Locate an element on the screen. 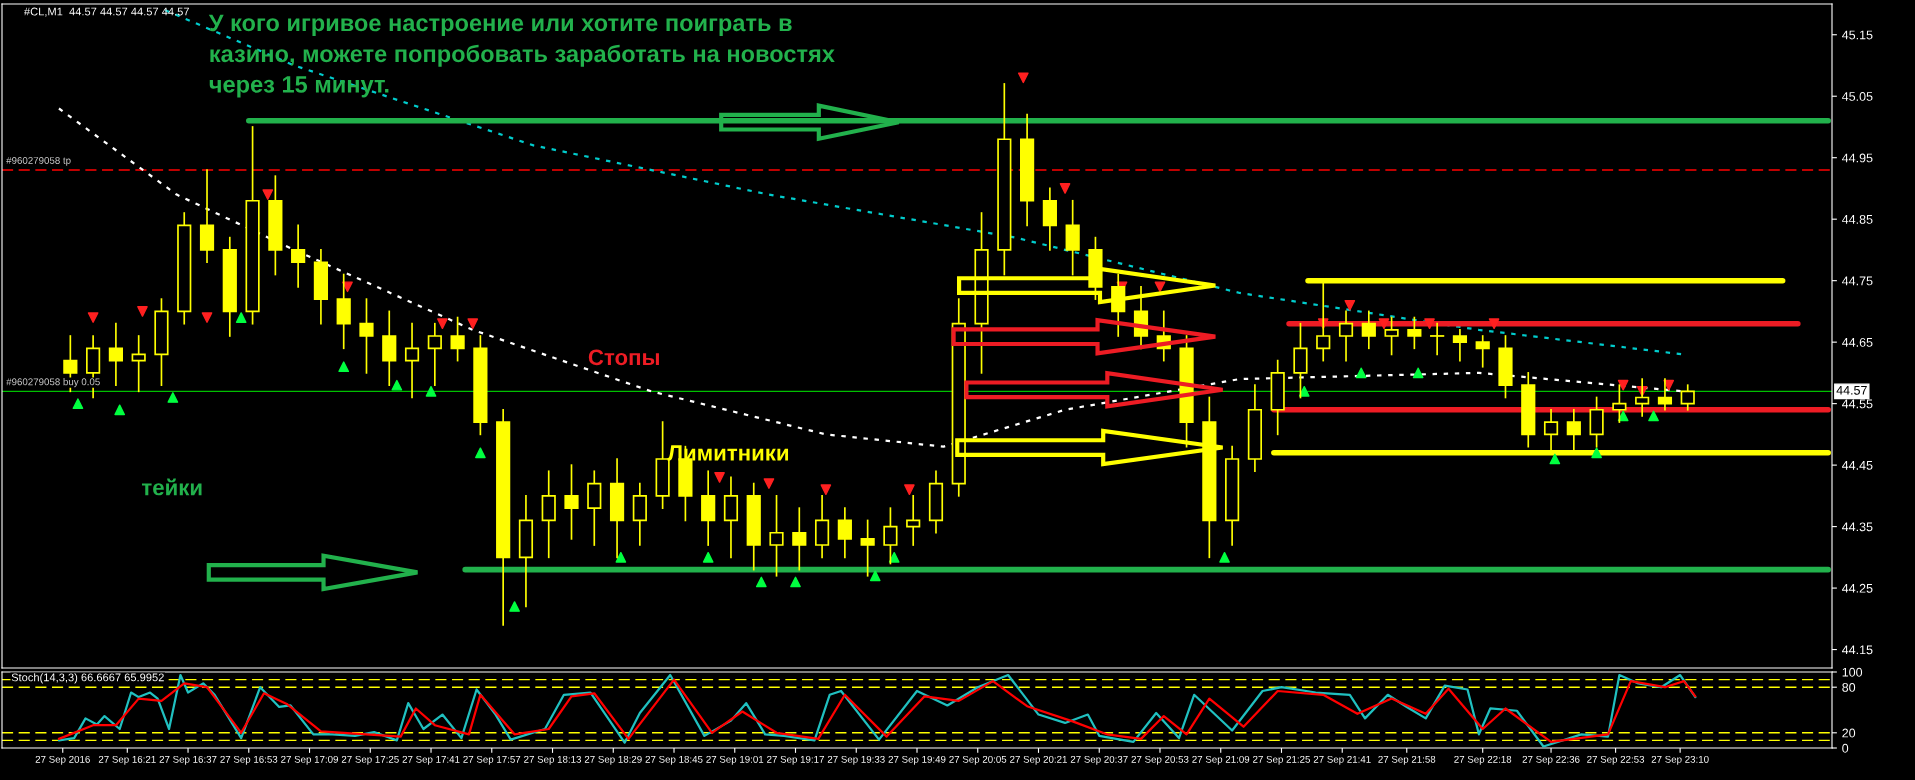 The width and height of the screenshot is (1915, 780). x-tick-label: 27 Sep 21:58 is located at coordinates (1407, 760).